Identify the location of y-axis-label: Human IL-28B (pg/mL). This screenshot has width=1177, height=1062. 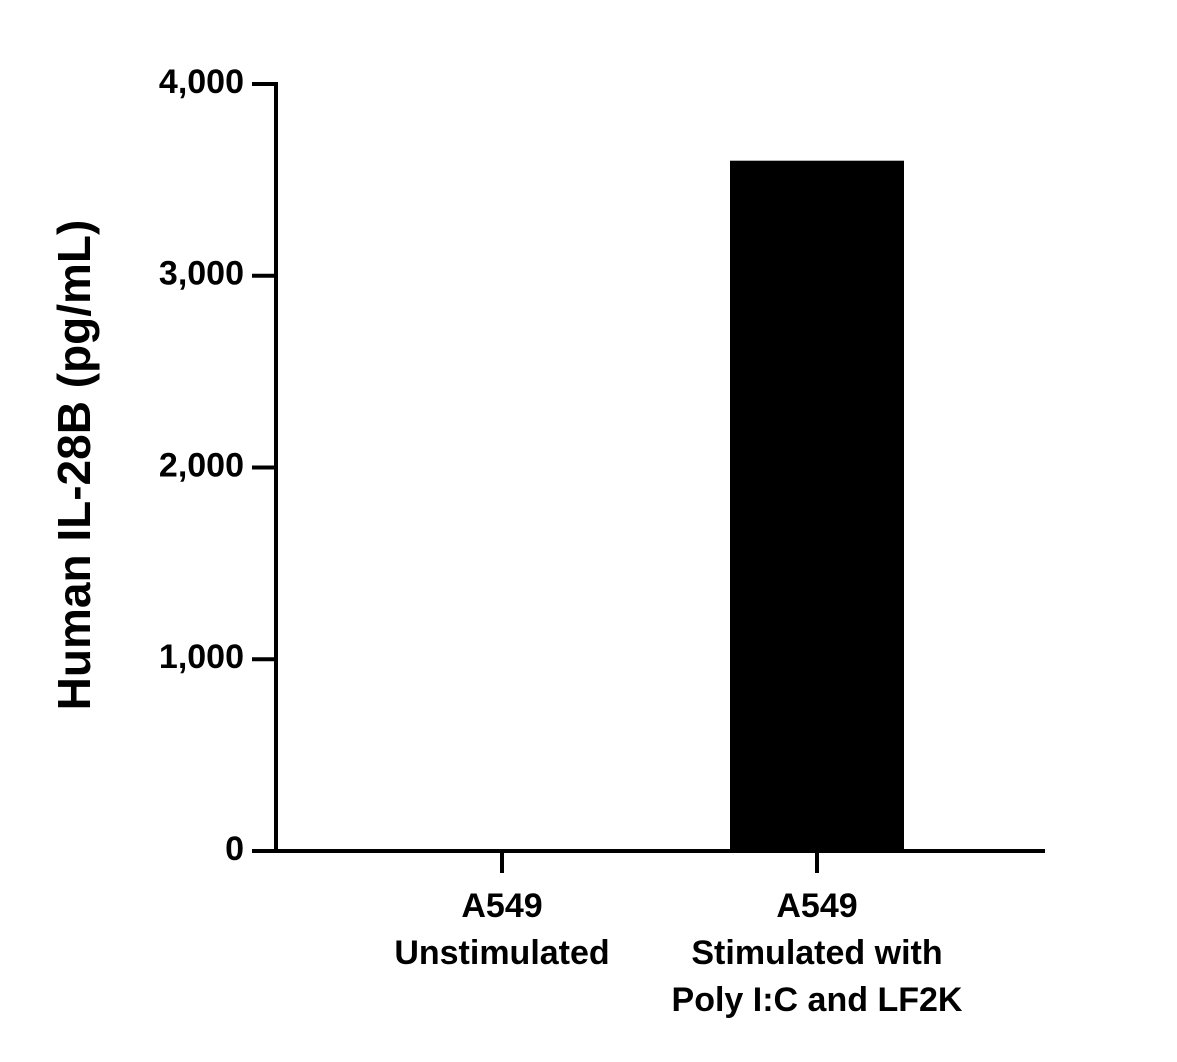
(74, 465).